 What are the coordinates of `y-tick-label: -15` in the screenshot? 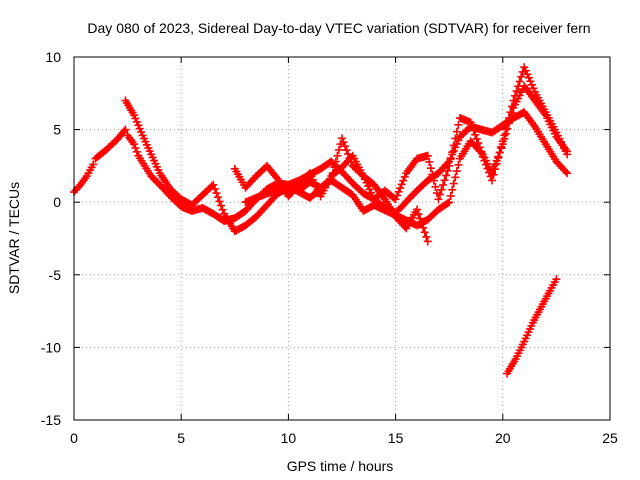 It's located at (51, 420).